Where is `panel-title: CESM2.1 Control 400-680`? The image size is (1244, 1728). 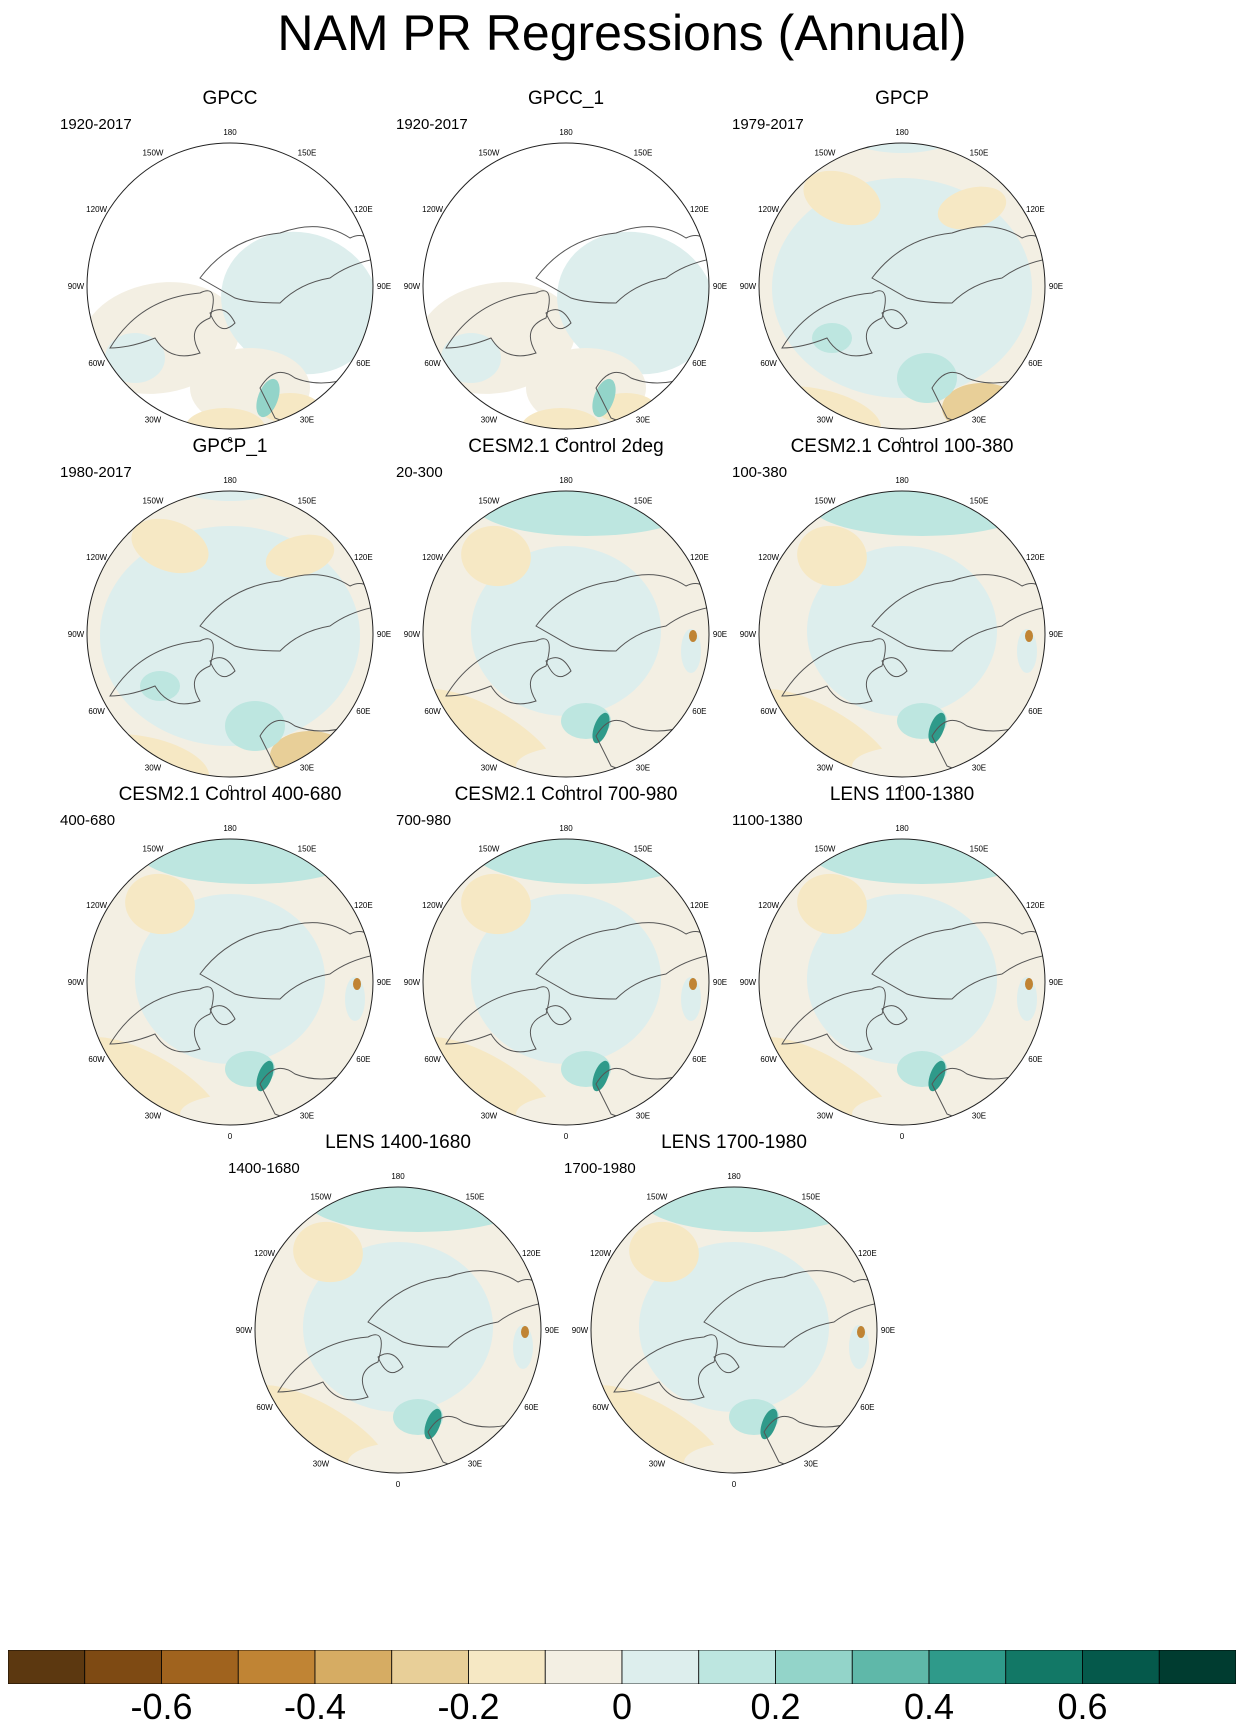 panel-title: CESM2.1 Control 400-680 is located at coordinates (230, 794).